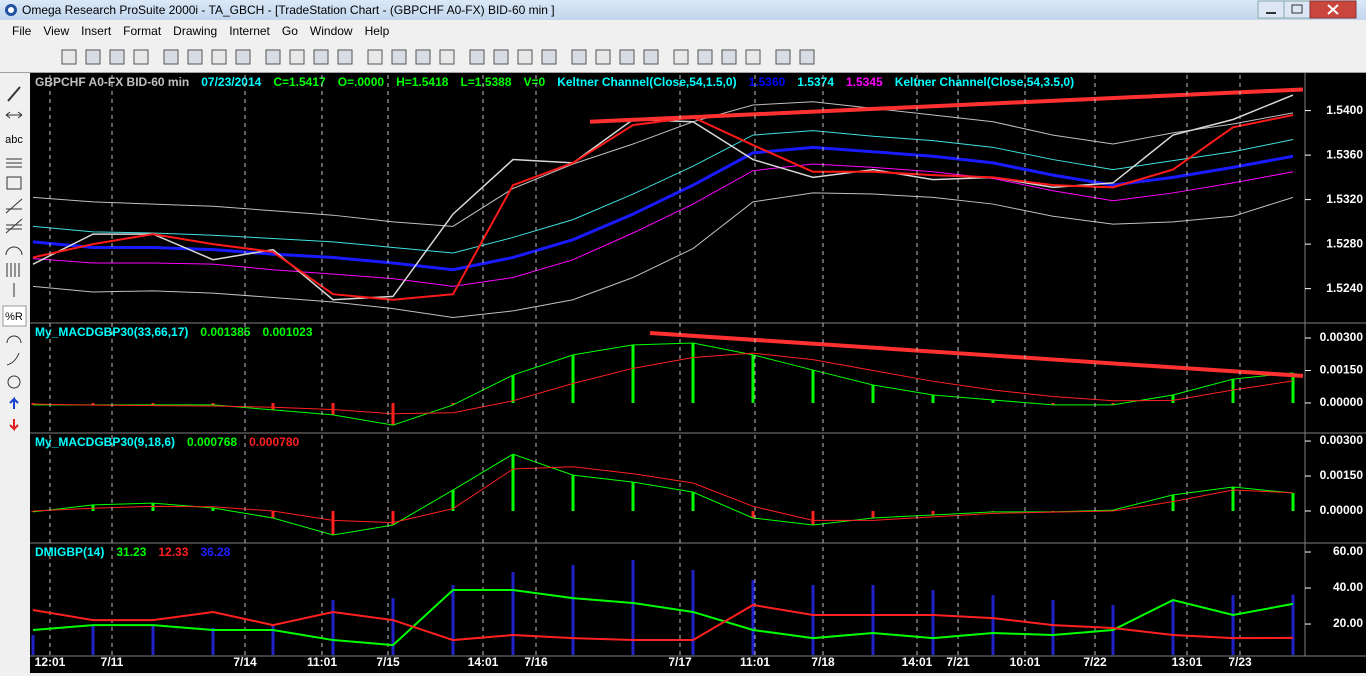 This screenshot has height=676, width=1366. Describe the element at coordinates (11, 10) in the screenshot. I see `app-icon` at that location.